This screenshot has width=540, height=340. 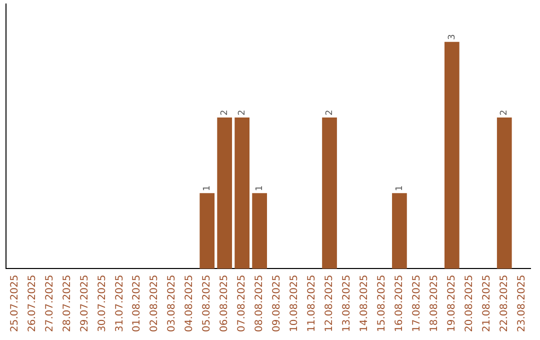 What do you see at coordinates (452, 37) in the screenshot?
I see `data-label: 3` at bounding box center [452, 37].